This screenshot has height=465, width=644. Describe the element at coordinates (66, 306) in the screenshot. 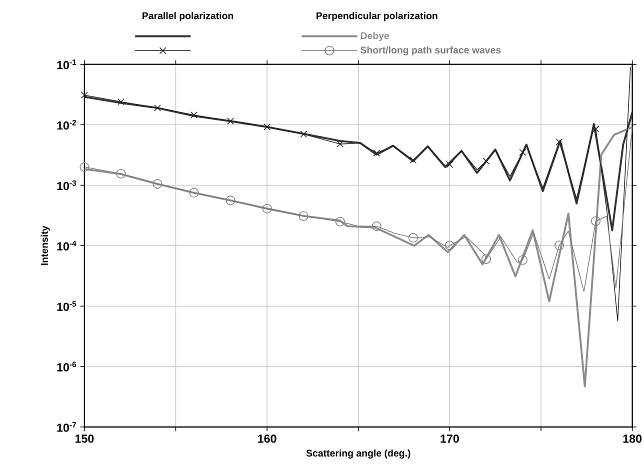

I see `y-tick-label: 10$^{-5}$` at that location.